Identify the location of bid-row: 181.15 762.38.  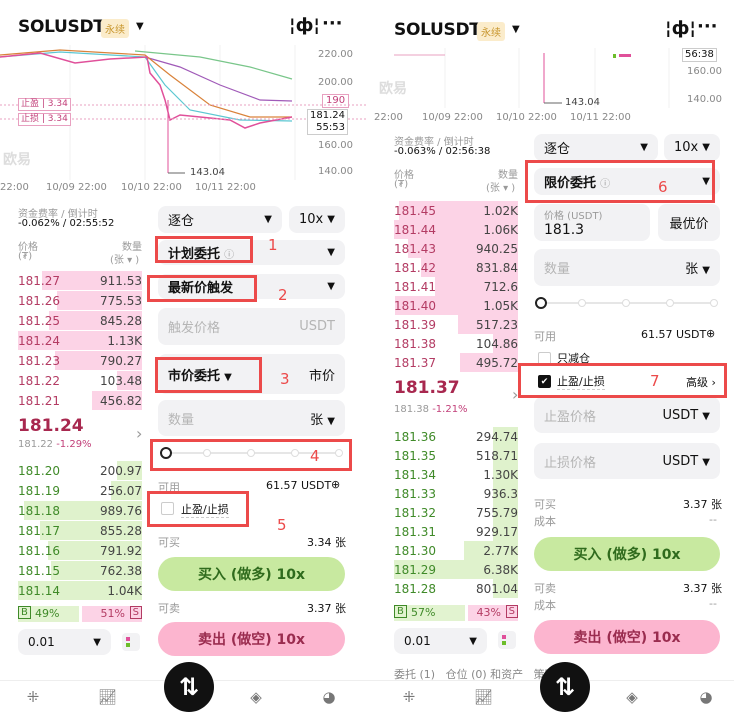
(80, 570).